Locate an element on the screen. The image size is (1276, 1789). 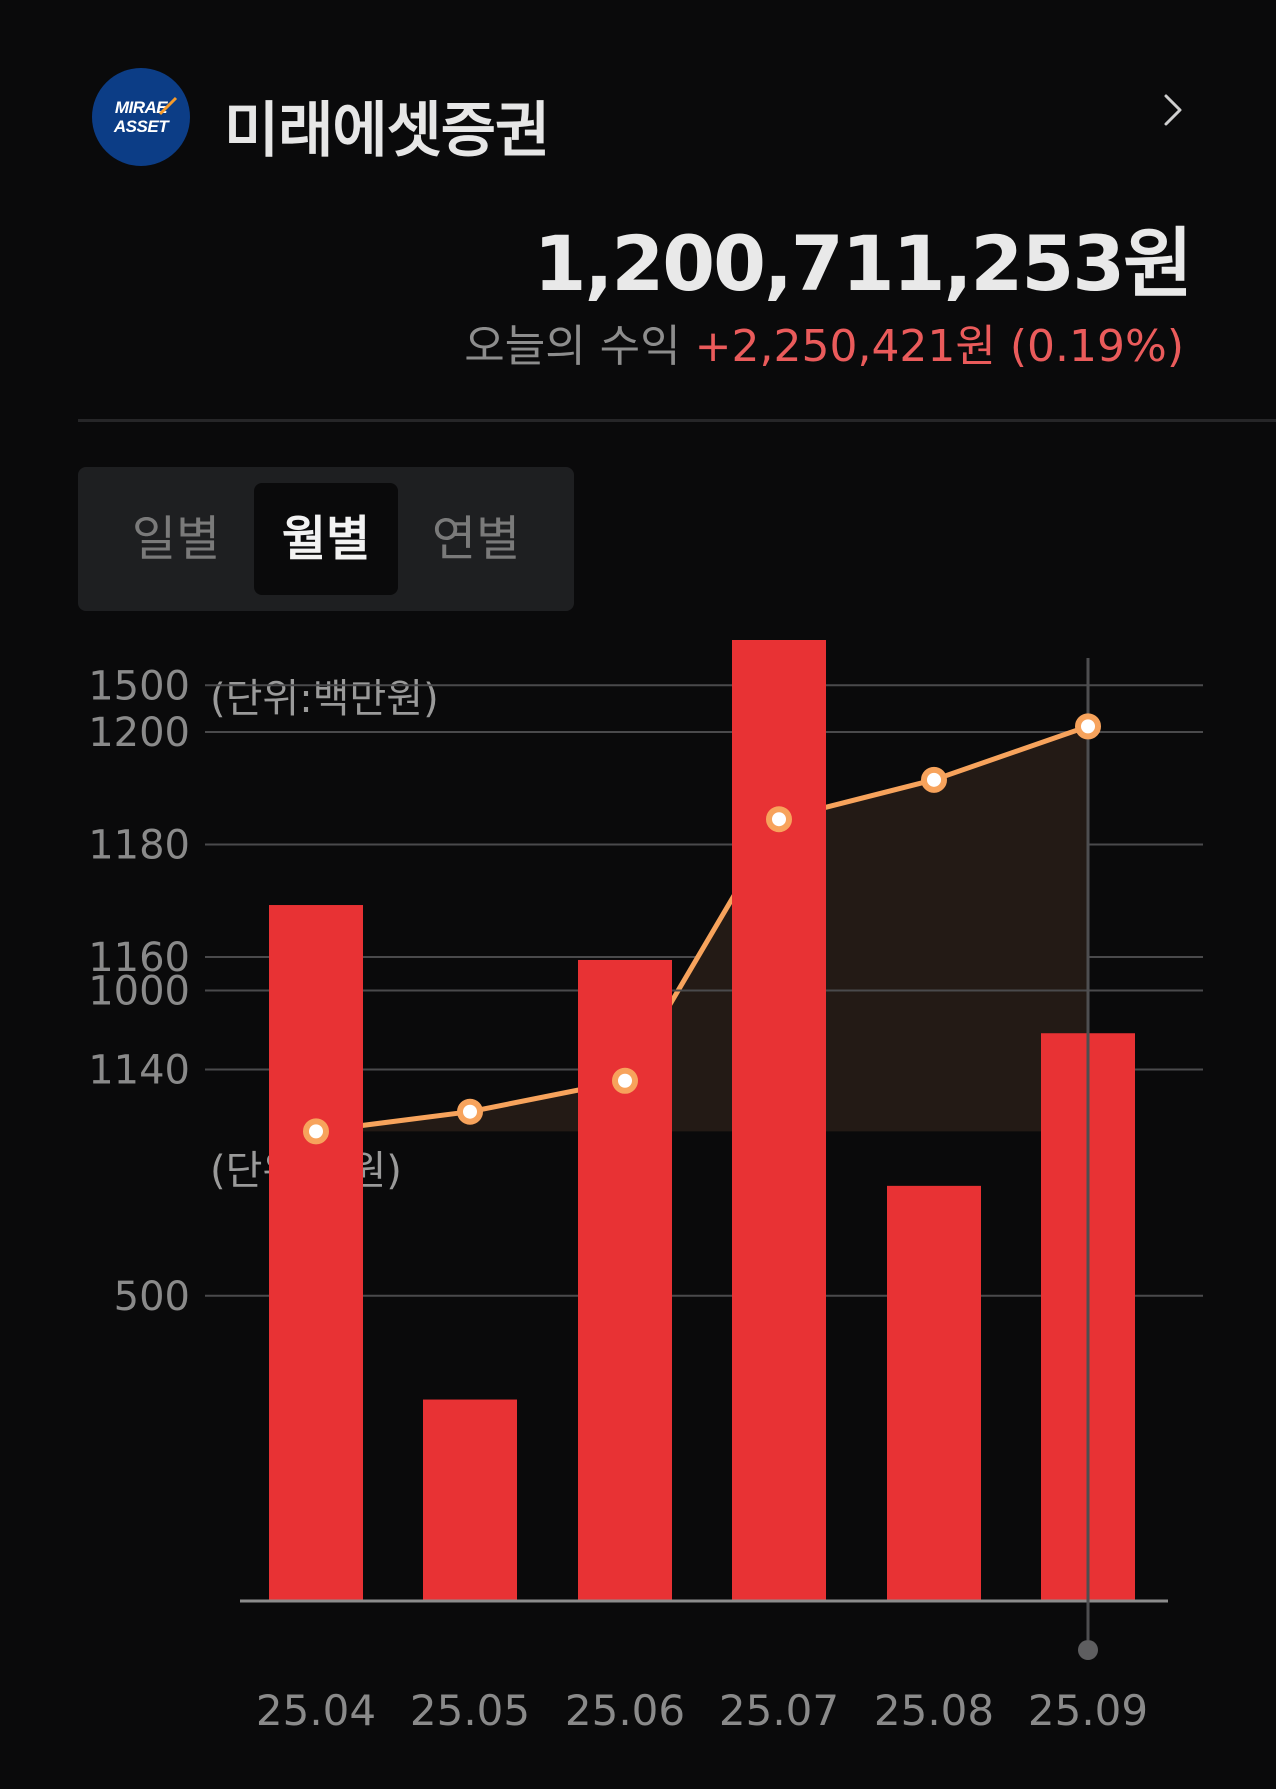
bar-y-tick: 1500 is located at coordinates (139, 686).